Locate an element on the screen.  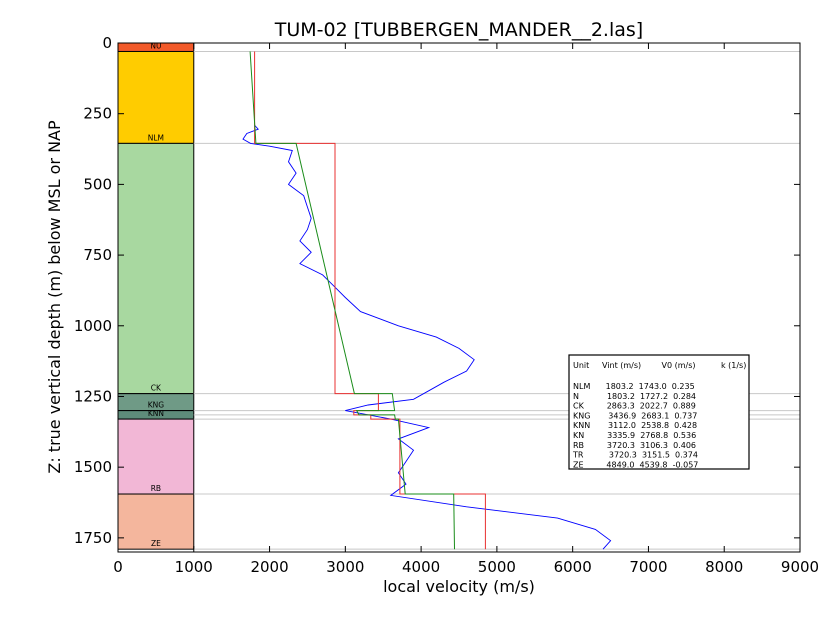
velocity-table-row: ZE 4849.0 4539.8 -0.057 is located at coordinates (635, 464).